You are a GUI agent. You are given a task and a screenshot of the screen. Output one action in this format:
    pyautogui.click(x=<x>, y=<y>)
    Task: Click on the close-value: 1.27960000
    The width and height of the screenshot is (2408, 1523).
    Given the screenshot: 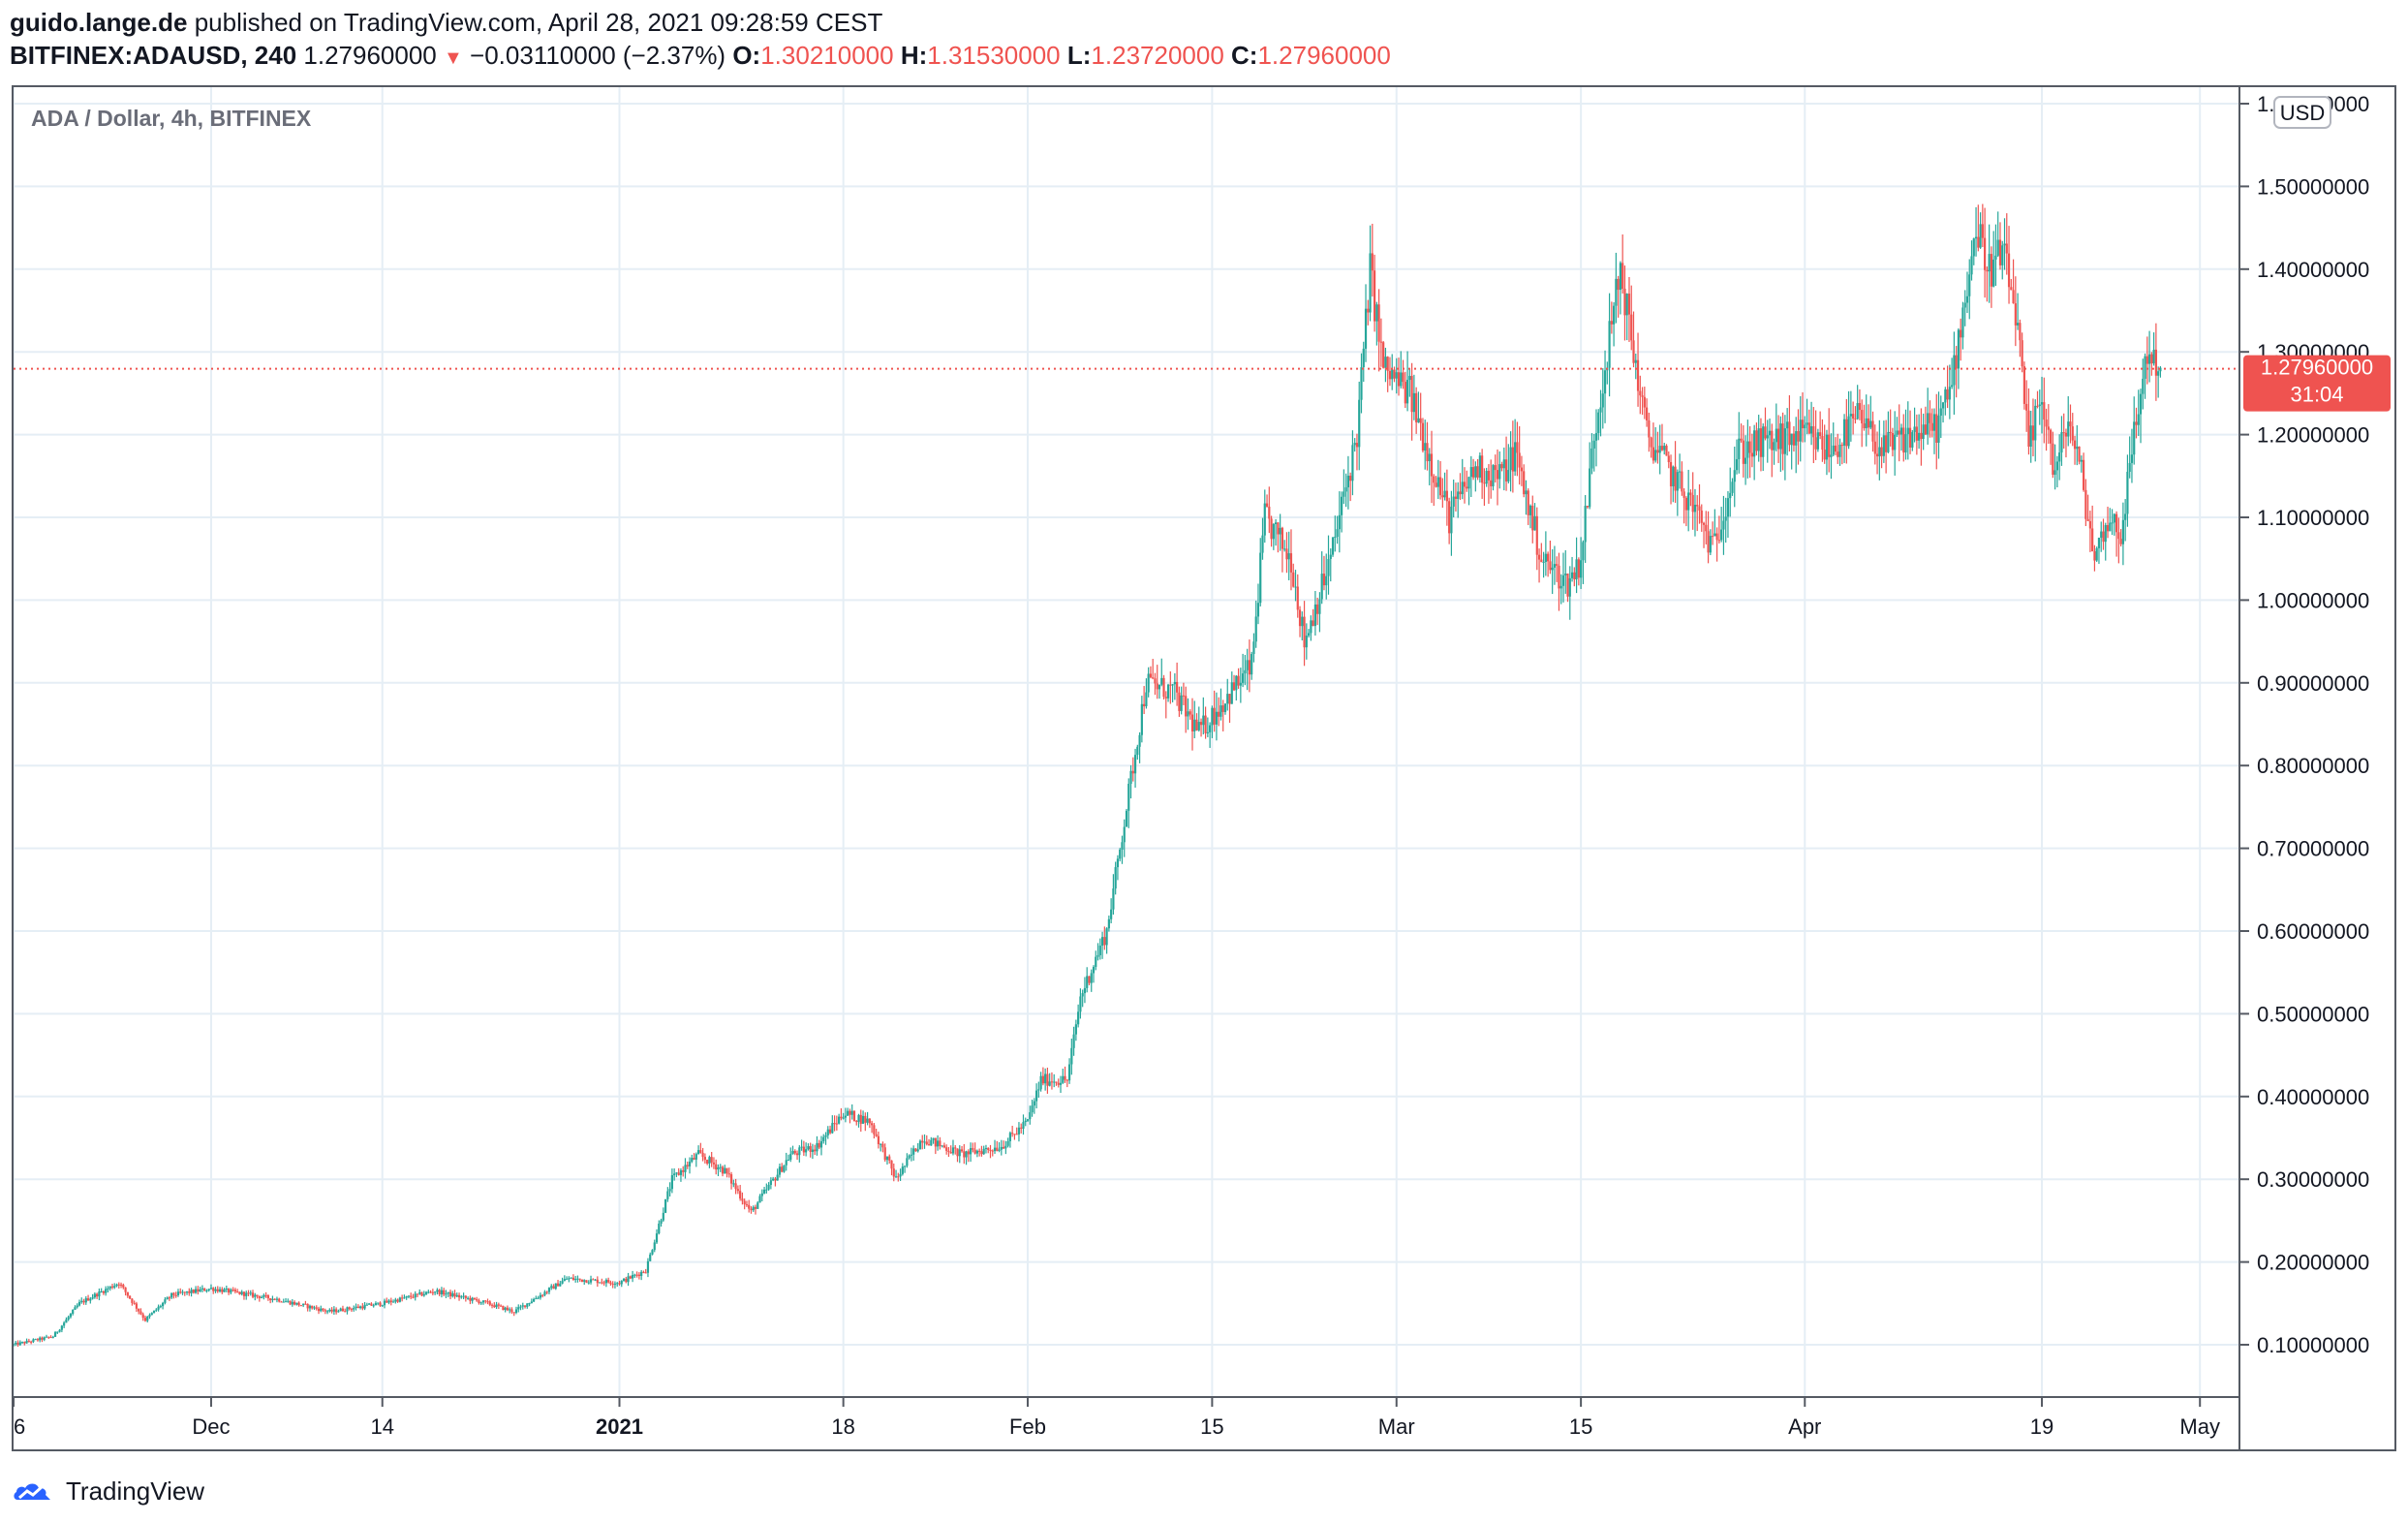 What is the action you would take?
    pyautogui.click(x=1324, y=55)
    